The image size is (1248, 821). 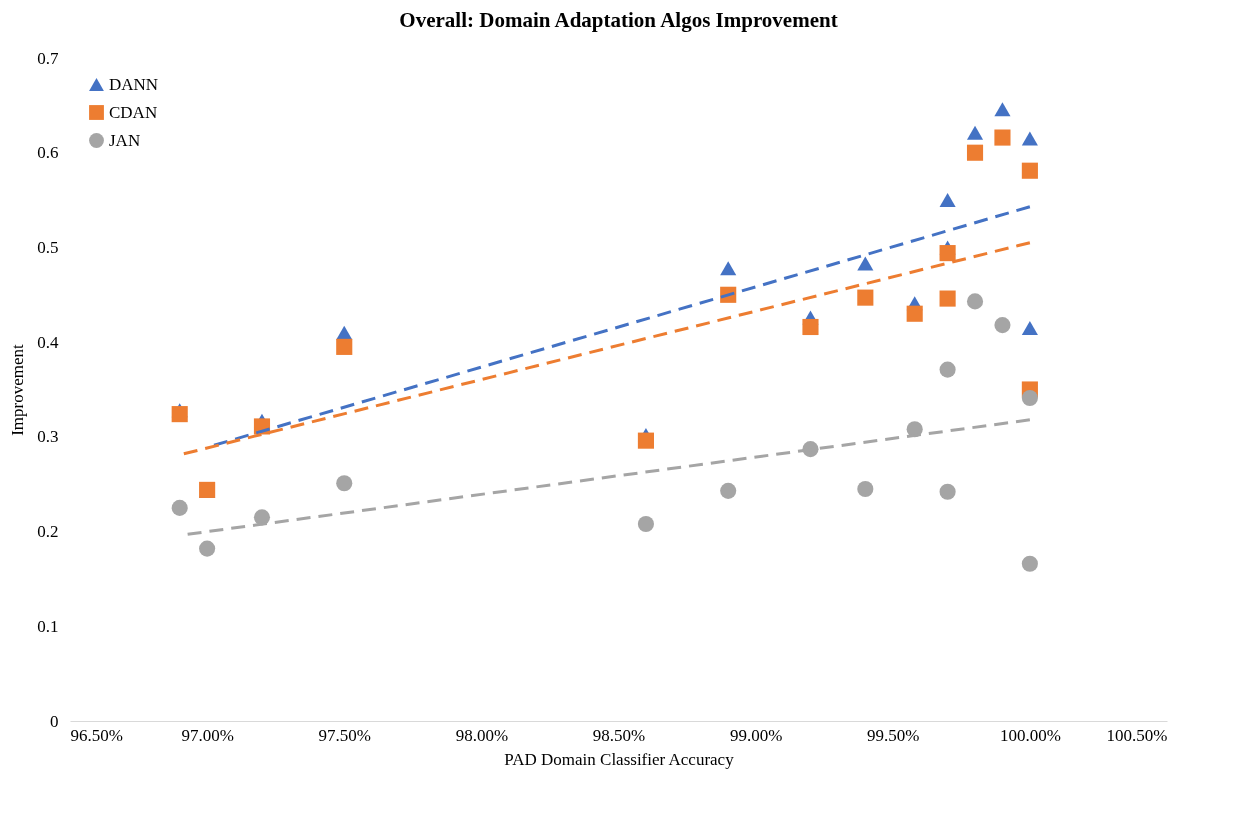 What do you see at coordinates (344, 735) in the screenshot?
I see `x-tick-label: 97.50%` at bounding box center [344, 735].